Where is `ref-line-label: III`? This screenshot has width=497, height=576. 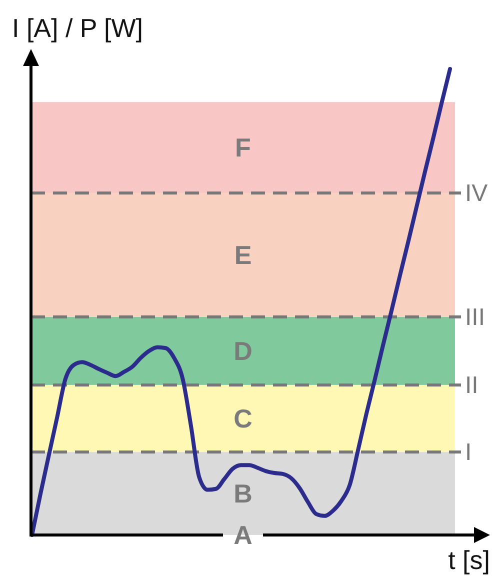 ref-line-label: III is located at coordinates (475, 316).